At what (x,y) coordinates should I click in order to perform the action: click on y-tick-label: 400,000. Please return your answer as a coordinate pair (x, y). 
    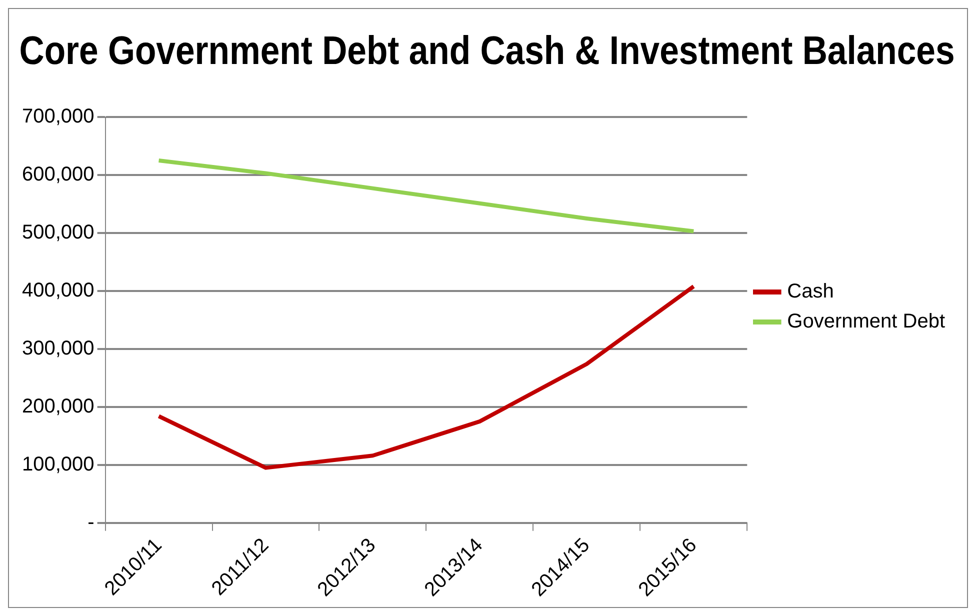
    Looking at the image, I should click on (58, 290).